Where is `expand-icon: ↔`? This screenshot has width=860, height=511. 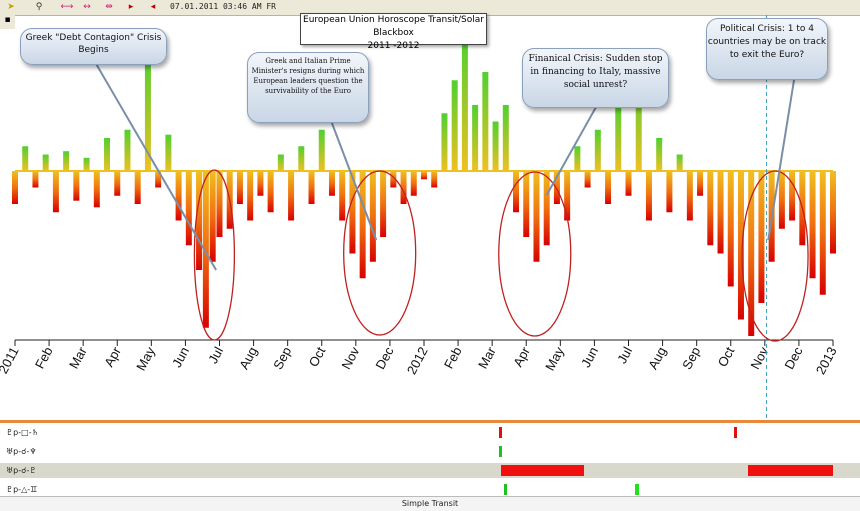
expand-icon: ↔ is located at coordinates (87, 7).